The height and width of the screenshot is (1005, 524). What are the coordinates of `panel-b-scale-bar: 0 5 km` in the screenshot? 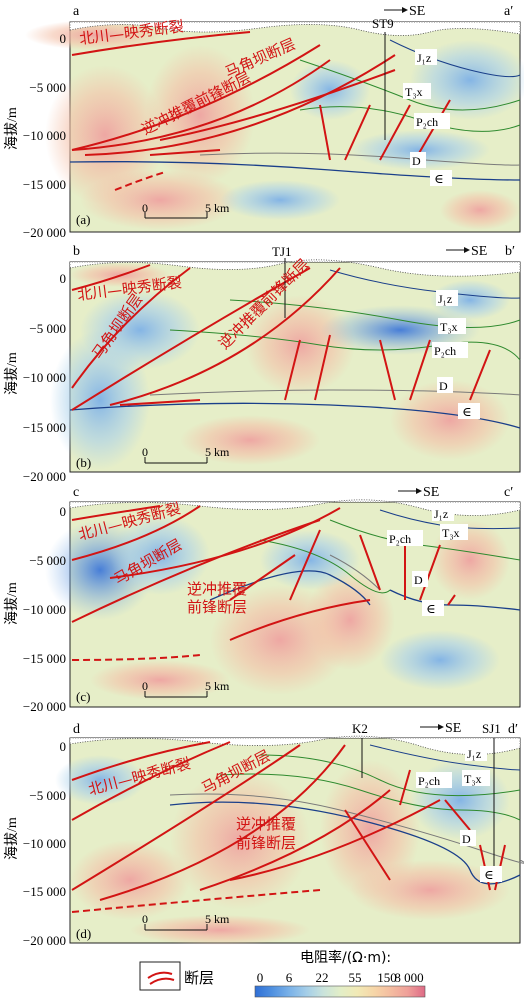 It's located at (186, 454).